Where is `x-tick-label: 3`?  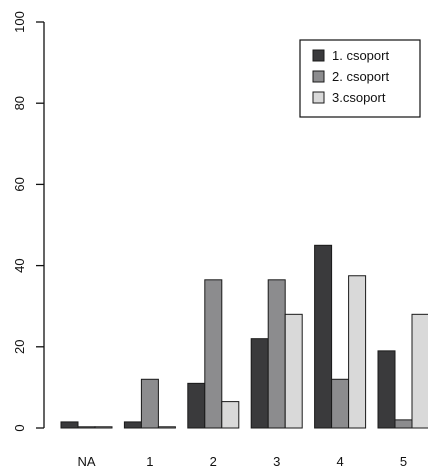 x-tick-label: 3 is located at coordinates (276, 461).